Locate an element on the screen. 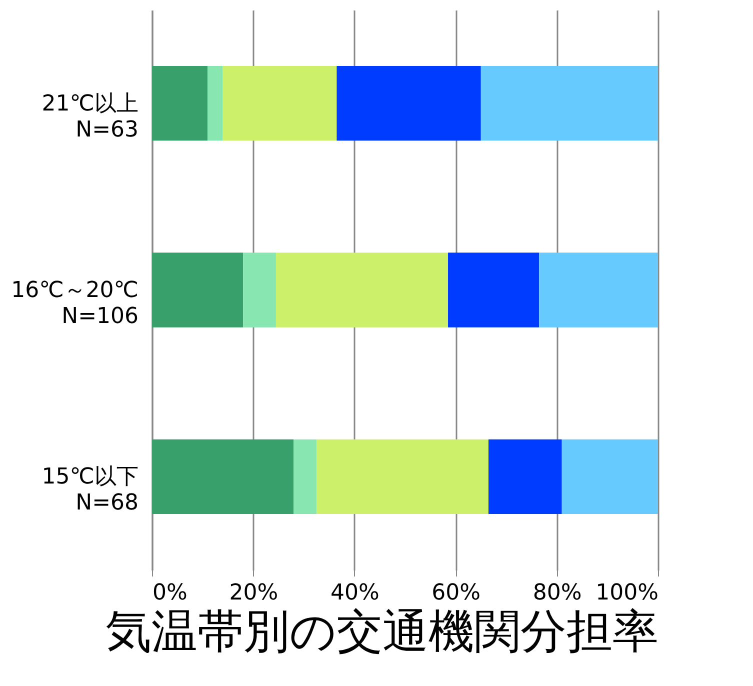  y-tick-label: 16℃～20℃ N=106 is located at coordinates (74, 303).